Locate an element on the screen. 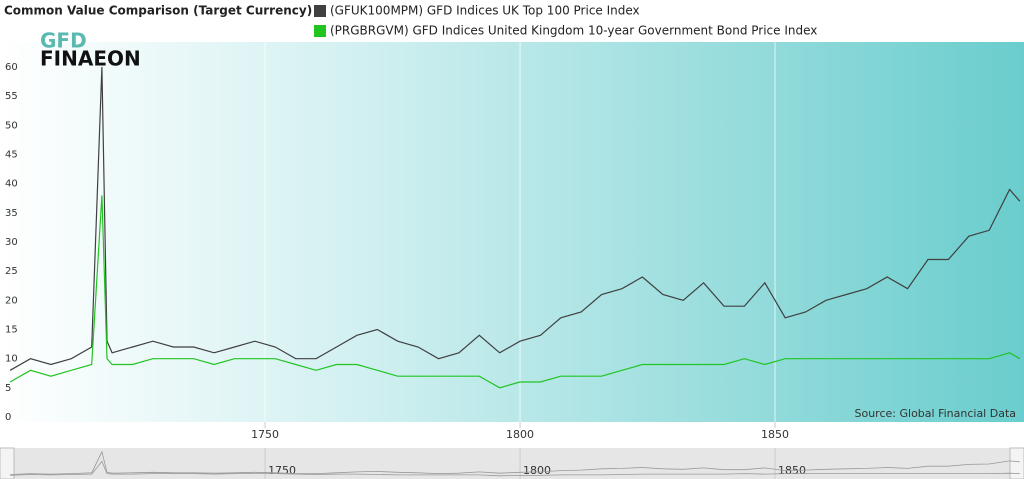 This screenshot has height=479, width=1024. y-tick-label: 40 is located at coordinates (11, 184).